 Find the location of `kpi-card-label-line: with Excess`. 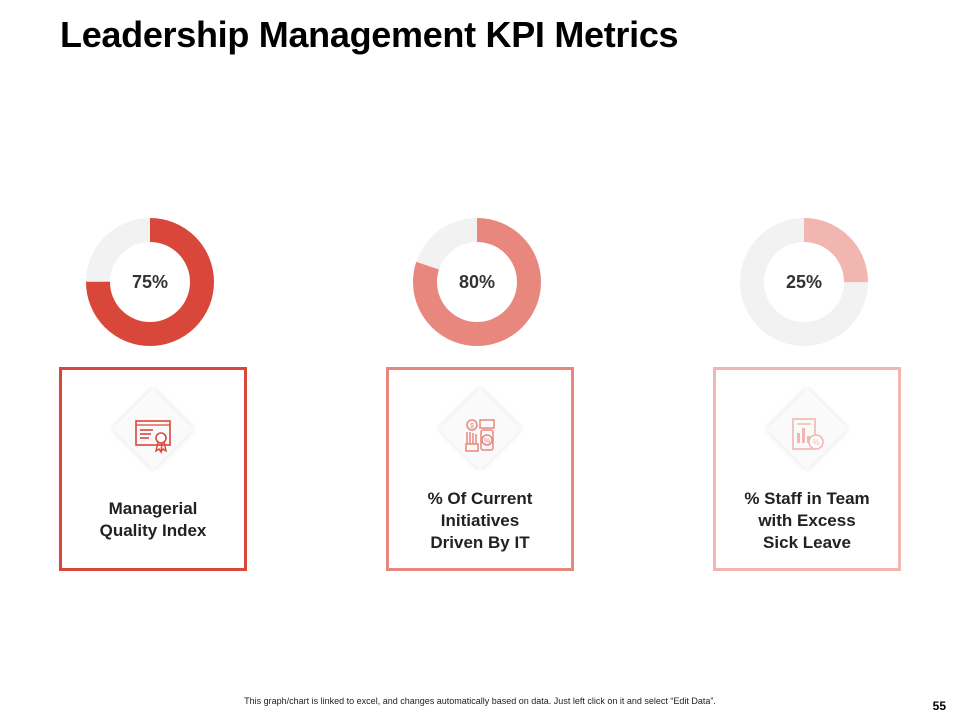

kpi-card-label-line: with Excess is located at coordinates (807, 520).